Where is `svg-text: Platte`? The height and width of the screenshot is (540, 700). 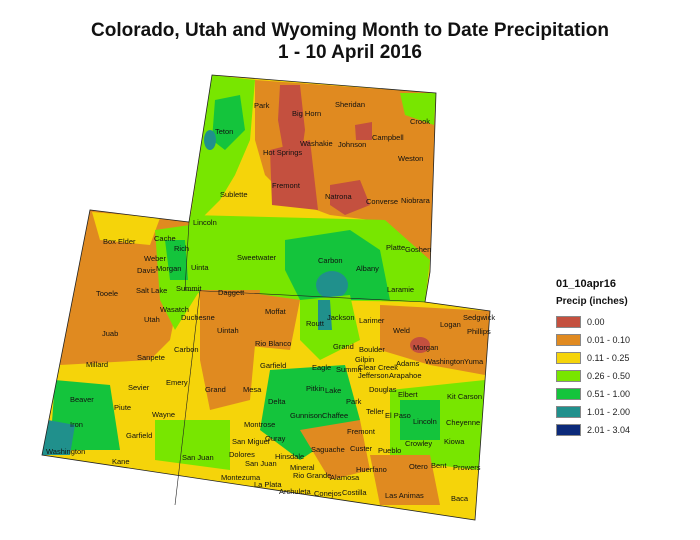
svg-text: Platte is located at coordinates (395, 247).